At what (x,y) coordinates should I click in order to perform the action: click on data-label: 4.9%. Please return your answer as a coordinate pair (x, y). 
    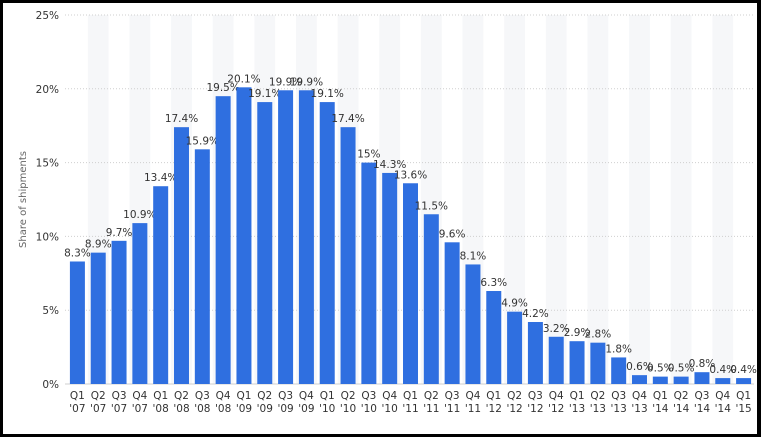
    Looking at the image, I should click on (514, 304).